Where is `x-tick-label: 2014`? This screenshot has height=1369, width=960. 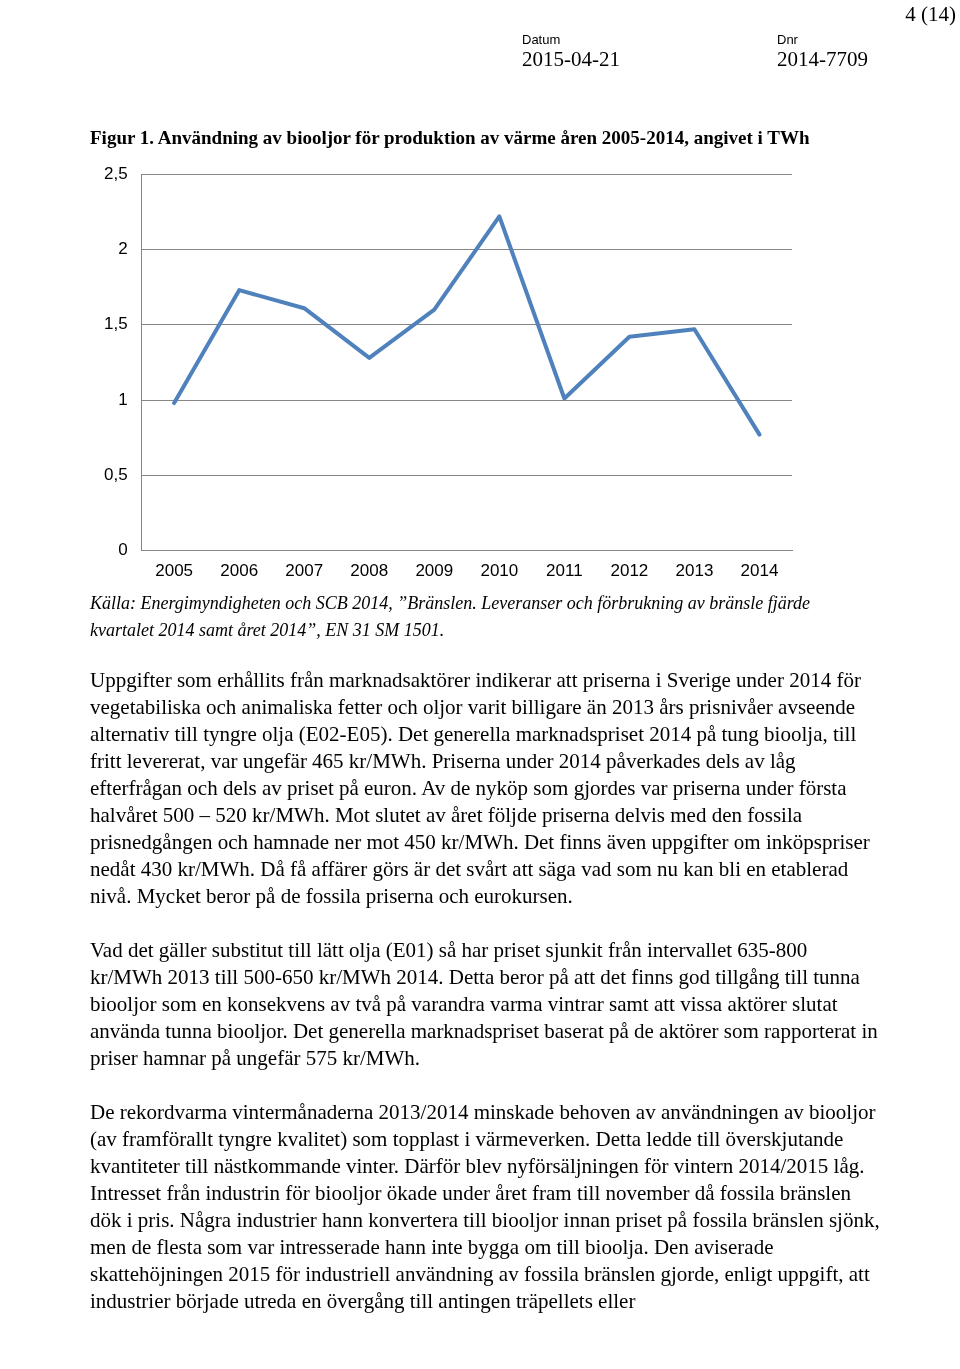 x-tick-label: 2014 is located at coordinates (759, 571).